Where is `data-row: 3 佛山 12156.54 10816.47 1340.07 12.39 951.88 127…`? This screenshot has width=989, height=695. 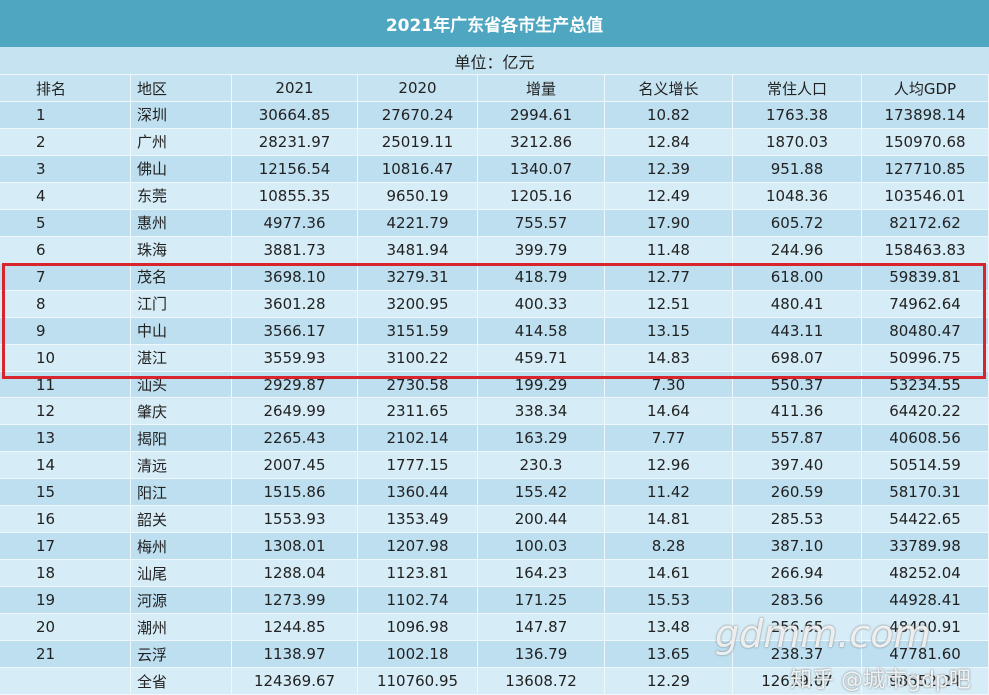 data-row: 3 佛山 12156.54 10816.47 1340.07 12.39 951.88 127… is located at coordinates (494, 169).